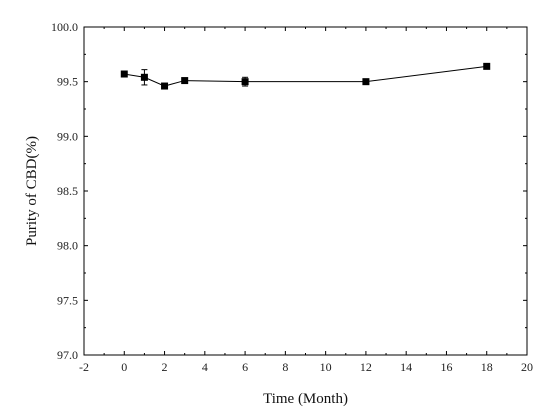  I want to click on y-tick-label: 99.0, so click(67, 136).